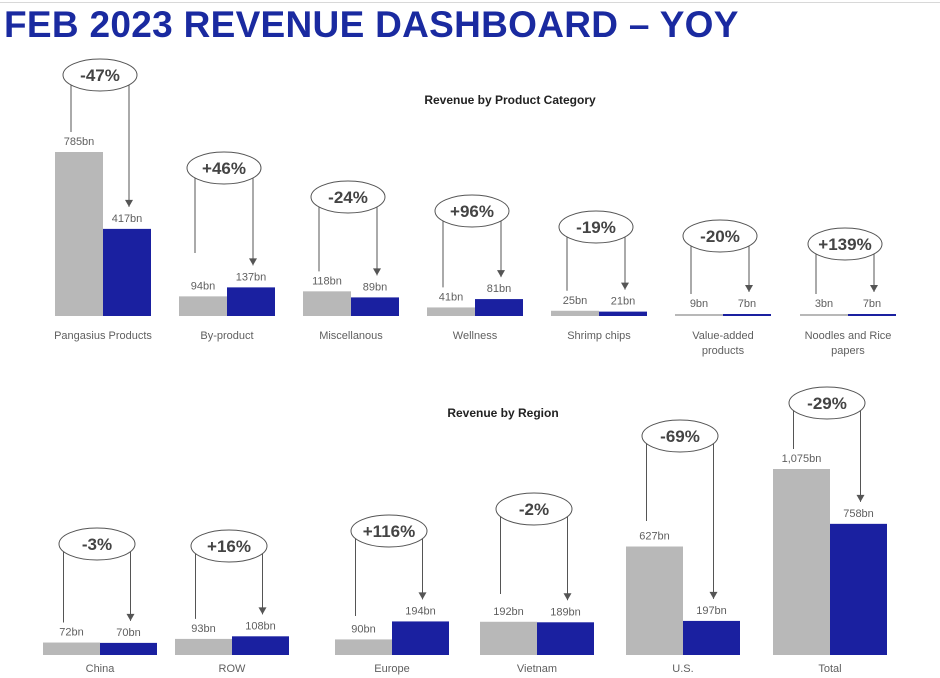  I want to click on product-change-label: -24%, so click(348, 197).